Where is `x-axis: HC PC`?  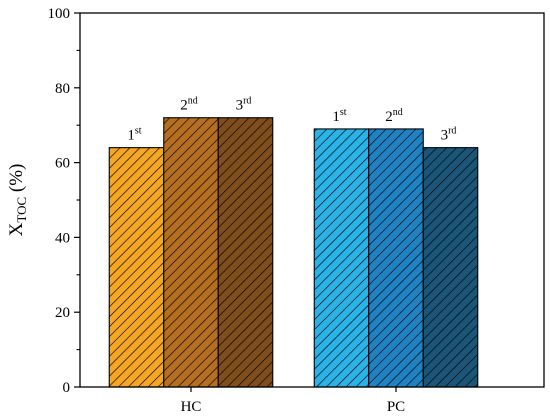 x-axis: HC PC is located at coordinates (293, 401).